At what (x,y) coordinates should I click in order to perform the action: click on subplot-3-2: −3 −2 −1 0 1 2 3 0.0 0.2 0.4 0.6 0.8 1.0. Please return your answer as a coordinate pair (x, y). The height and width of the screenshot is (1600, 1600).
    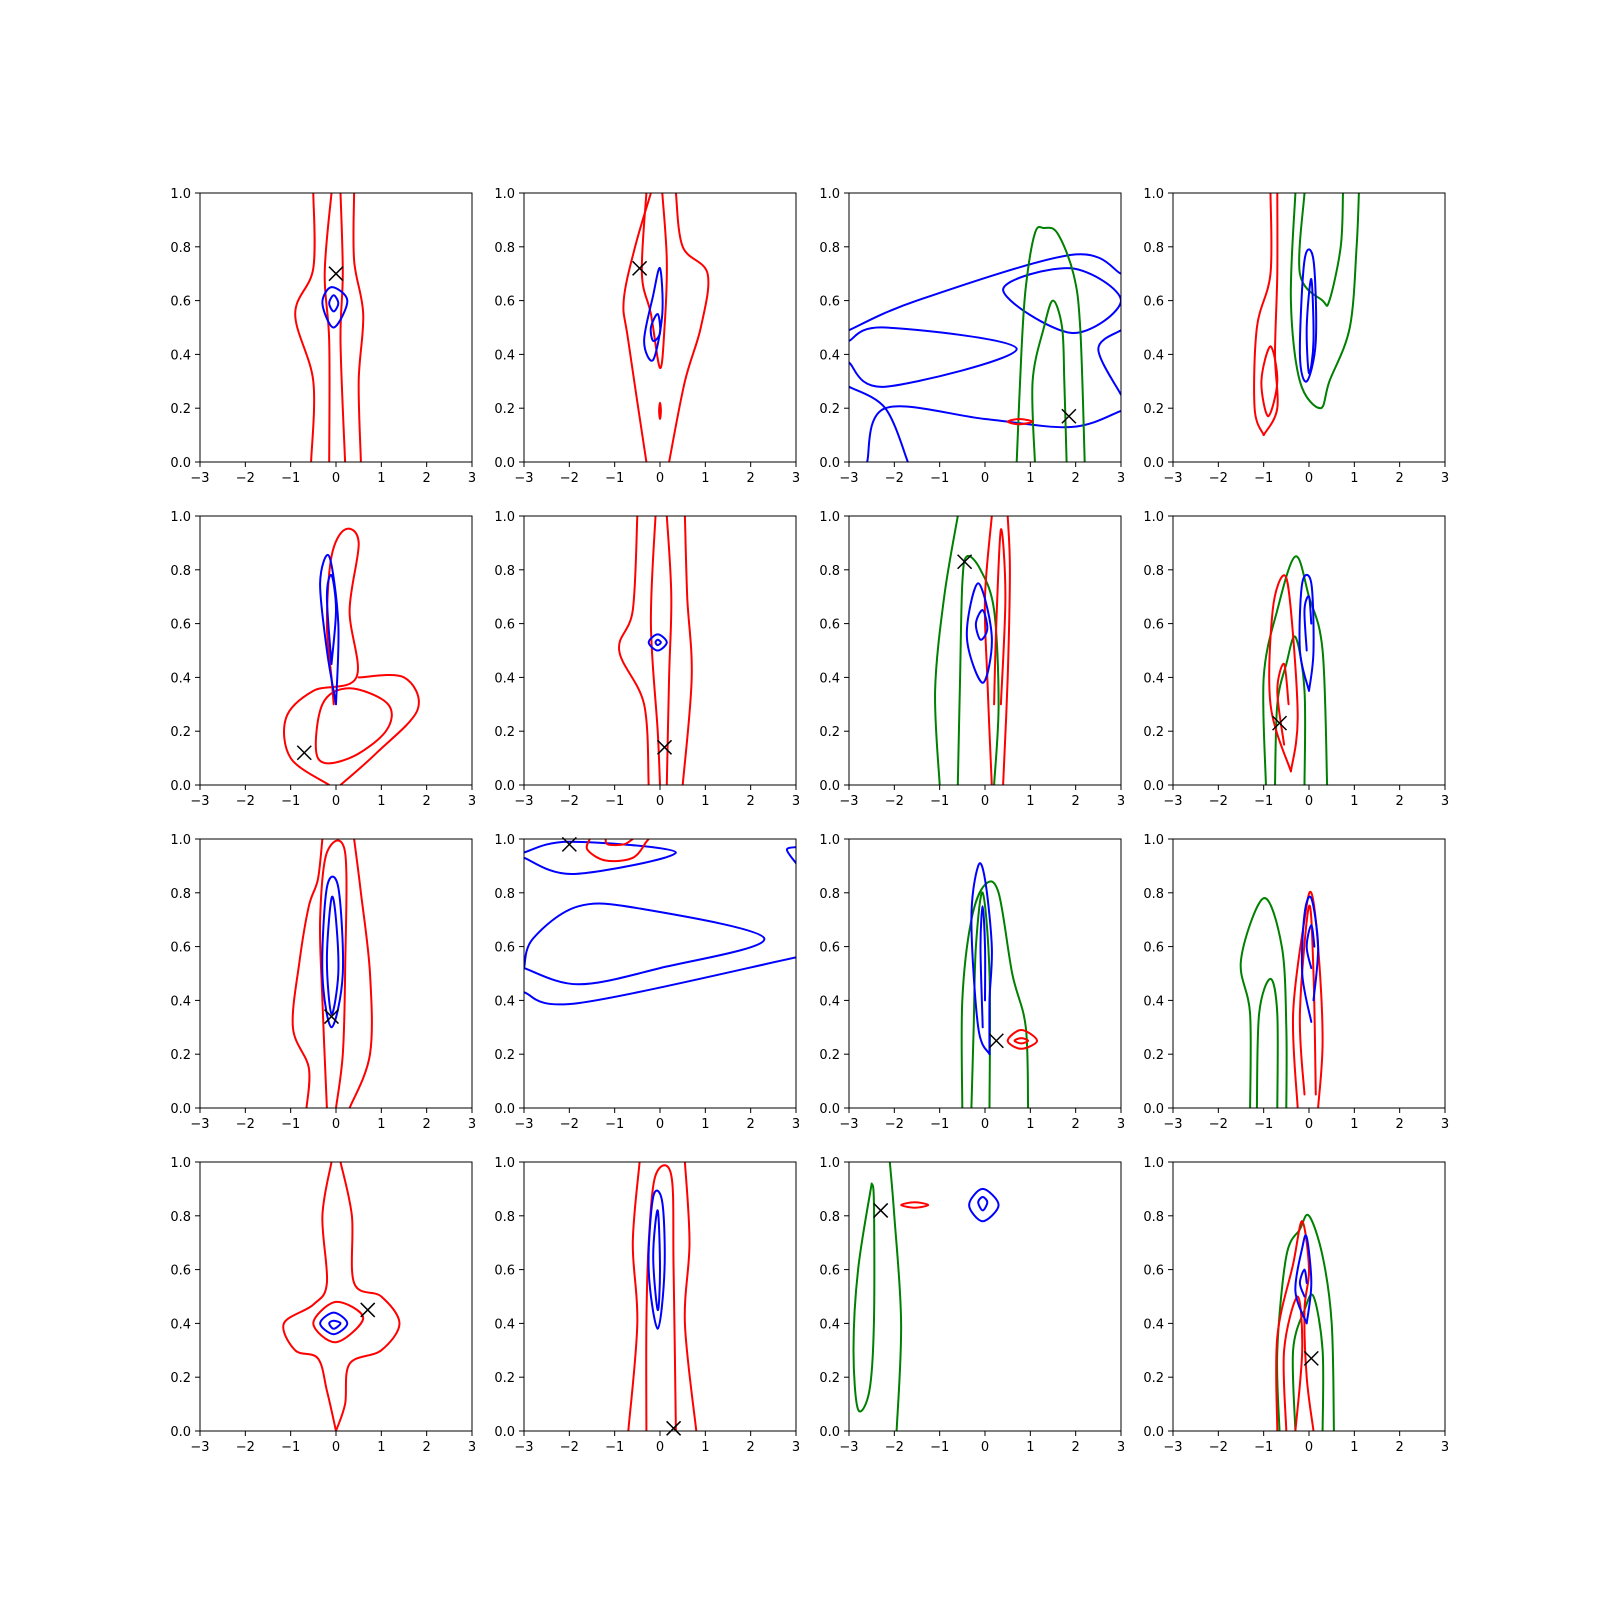
    Looking at the image, I should click on (647, 982).